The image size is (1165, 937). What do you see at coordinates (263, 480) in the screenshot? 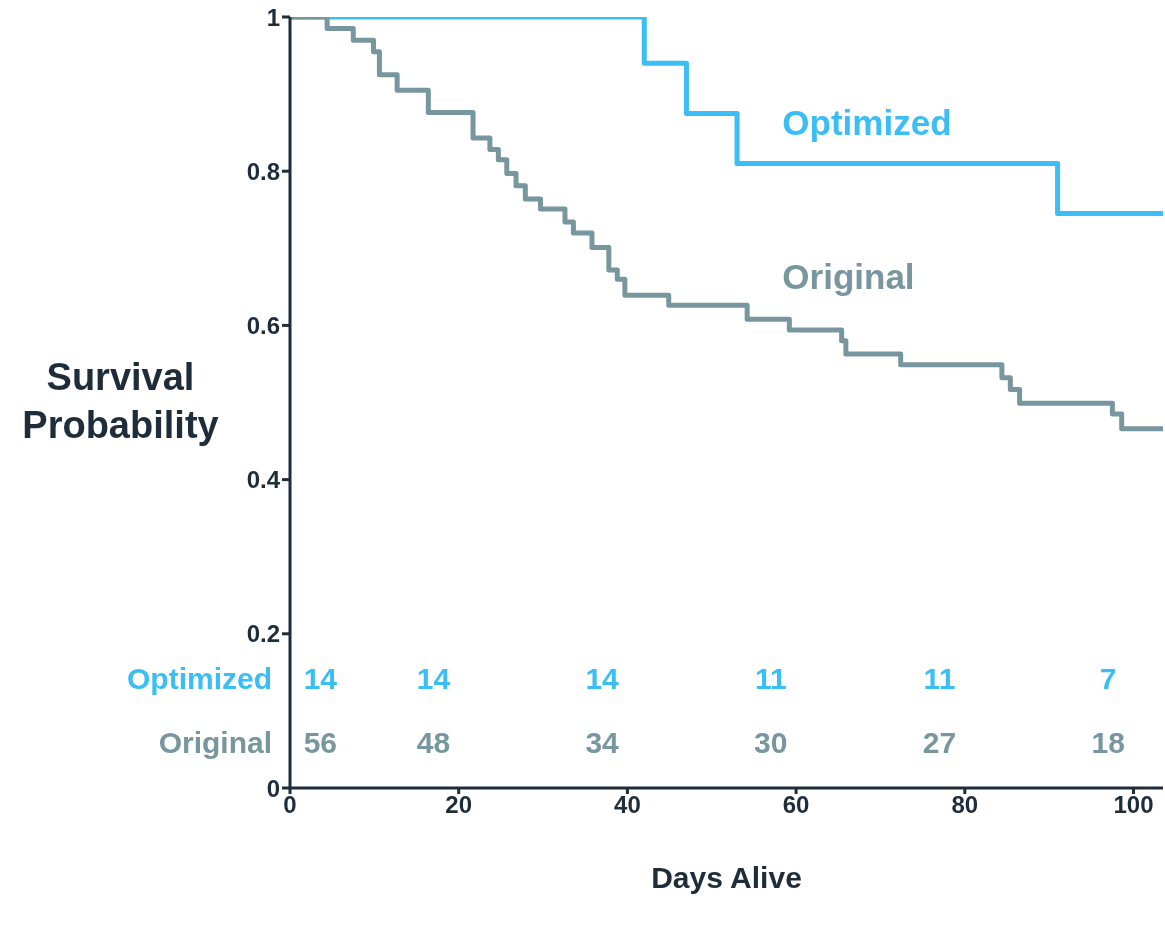
I see `y-tick-label: 0.4` at bounding box center [263, 480].